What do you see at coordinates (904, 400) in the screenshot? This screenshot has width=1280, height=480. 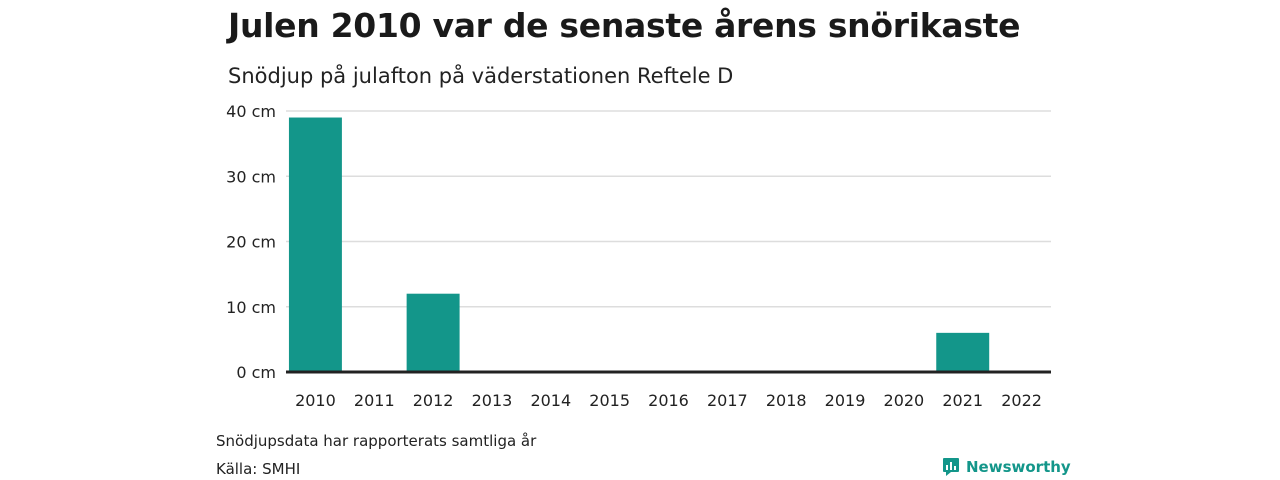 I see `x-tick-label: 2020` at bounding box center [904, 400].